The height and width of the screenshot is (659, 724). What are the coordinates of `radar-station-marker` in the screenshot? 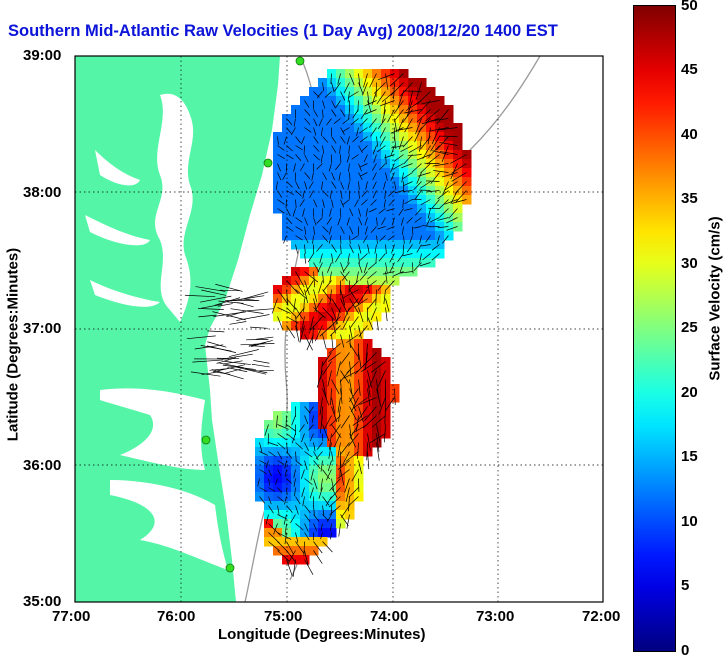 It's located at (300, 61).